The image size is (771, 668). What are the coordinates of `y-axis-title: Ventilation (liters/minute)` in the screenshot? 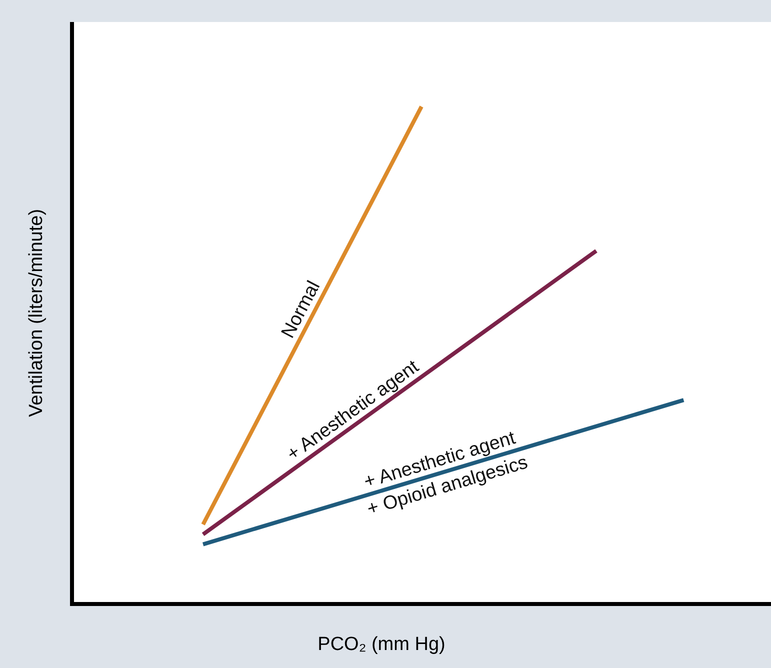 It's located at (36, 313).